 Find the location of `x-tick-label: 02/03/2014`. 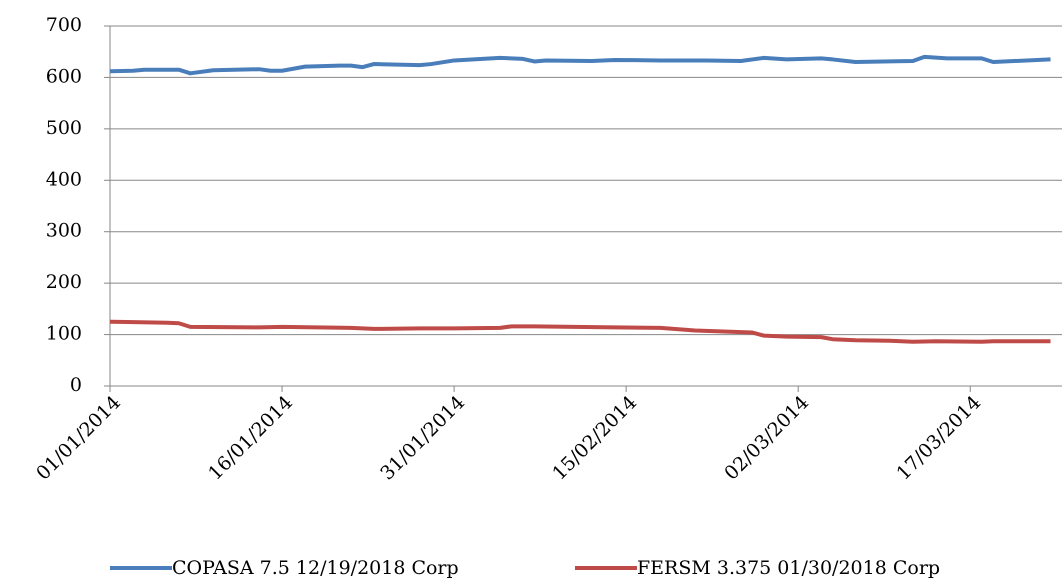

x-tick-label: 02/03/2014 is located at coordinates (766, 438).